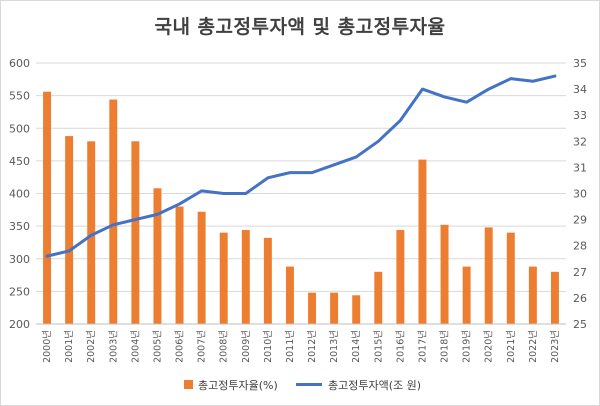 The image size is (600, 406). I want to click on right-axis: 25 26 27 28 29 30 31 32 33 34 35, so click(580, 194).